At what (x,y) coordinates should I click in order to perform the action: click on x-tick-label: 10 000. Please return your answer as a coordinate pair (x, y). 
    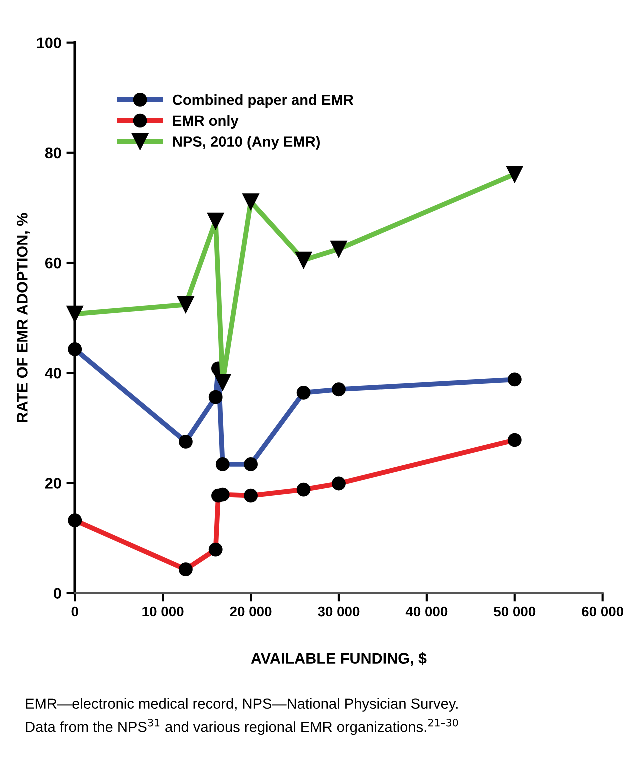
    Looking at the image, I should click on (163, 611).